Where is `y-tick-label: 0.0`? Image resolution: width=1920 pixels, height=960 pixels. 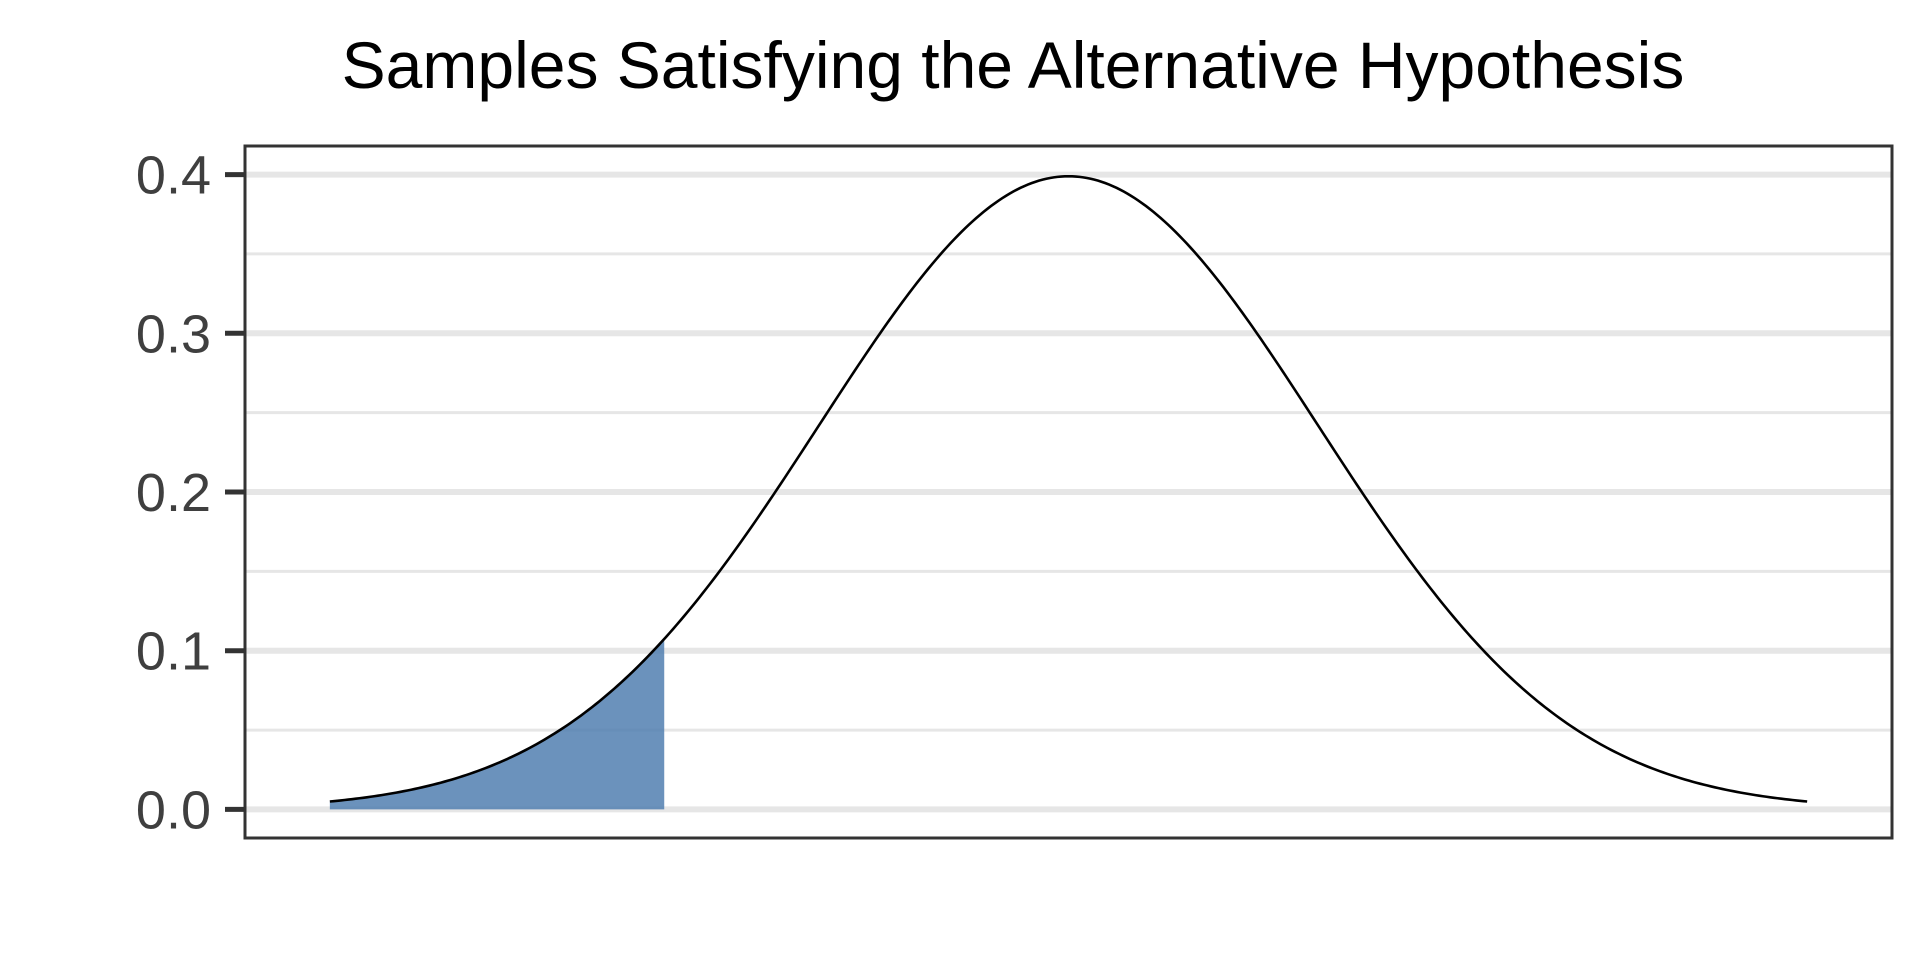
y-tick-label: 0.0 is located at coordinates (173, 810).